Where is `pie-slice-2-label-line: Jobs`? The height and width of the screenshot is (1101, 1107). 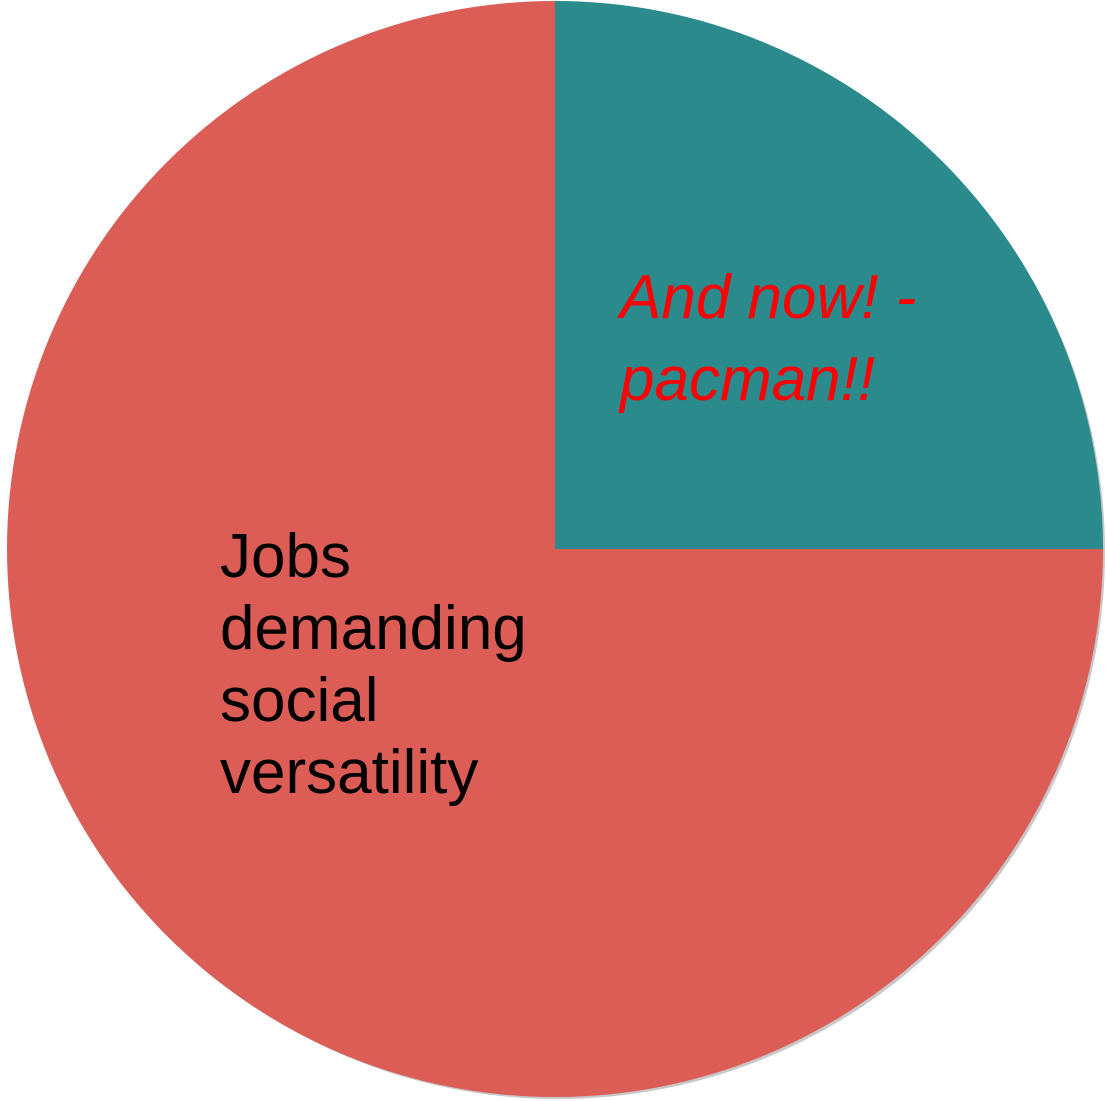 pie-slice-2-label-line: Jobs is located at coordinates (285, 556).